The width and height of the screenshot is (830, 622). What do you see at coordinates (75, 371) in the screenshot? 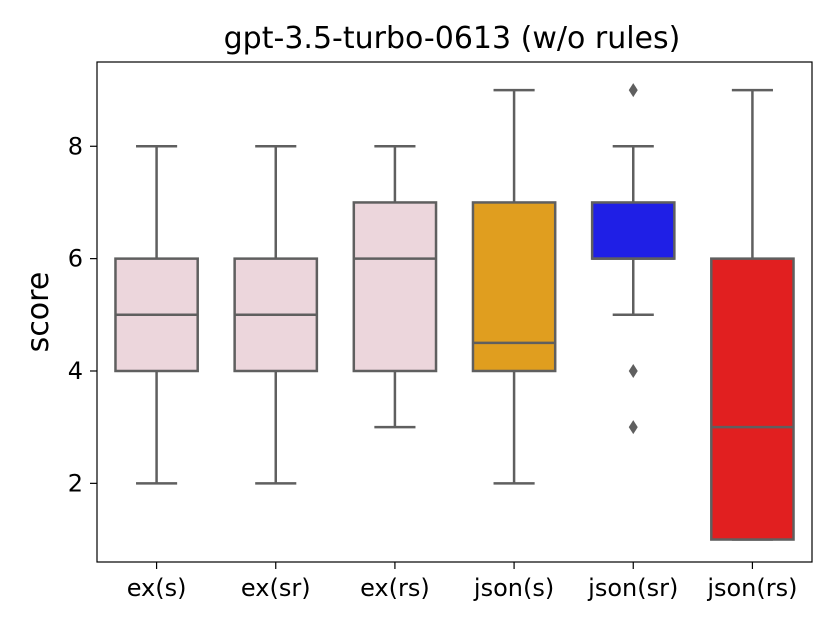
I see `y-tick-label: 4` at bounding box center [75, 371].